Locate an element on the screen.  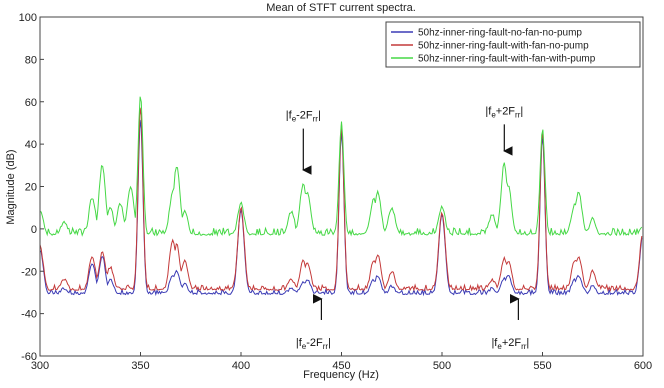
y-tick-label: 0 is located at coordinates (34, 230).